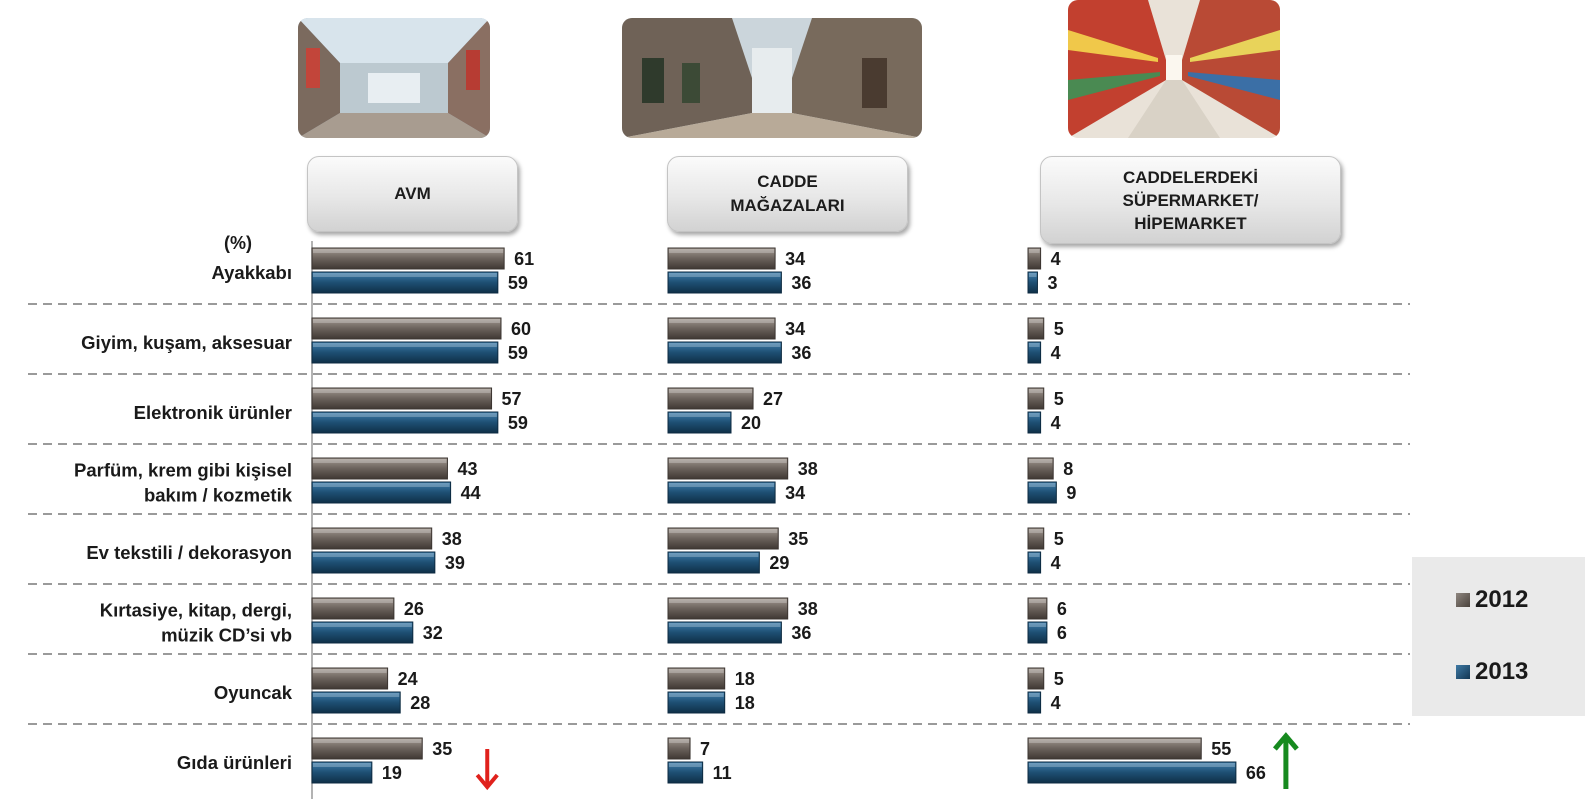  Describe the element at coordinates (412, 193) in the screenshot. I see `panel-header-line: AVM` at that location.